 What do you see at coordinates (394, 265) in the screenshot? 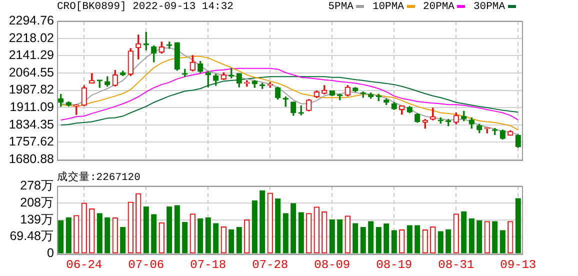
I see `x-tick-label: 08-19` at bounding box center [394, 265].